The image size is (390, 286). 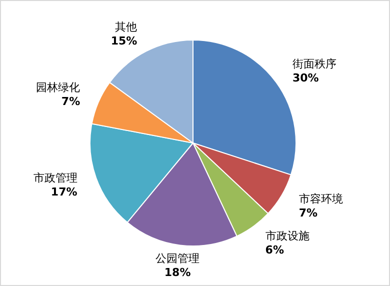 I want to click on slice-label: 市政管理, so click(x=55, y=178).